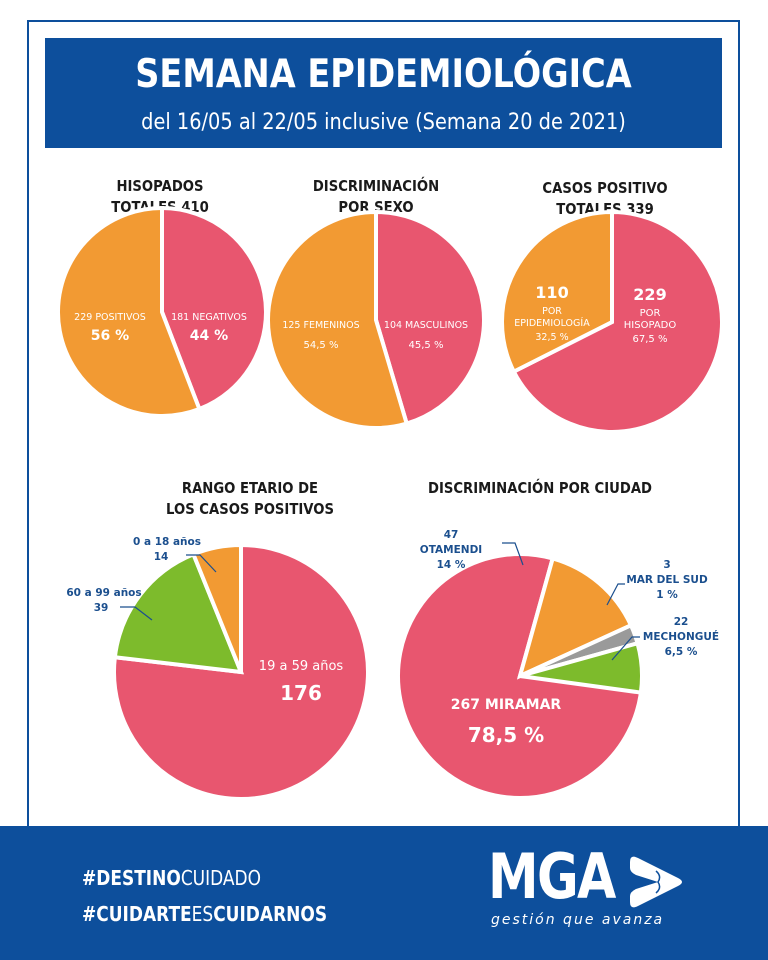 The width and height of the screenshot is (768, 960). Describe the element at coordinates (649, 294) in the screenshot. I see `slice-label: 229` at that location.